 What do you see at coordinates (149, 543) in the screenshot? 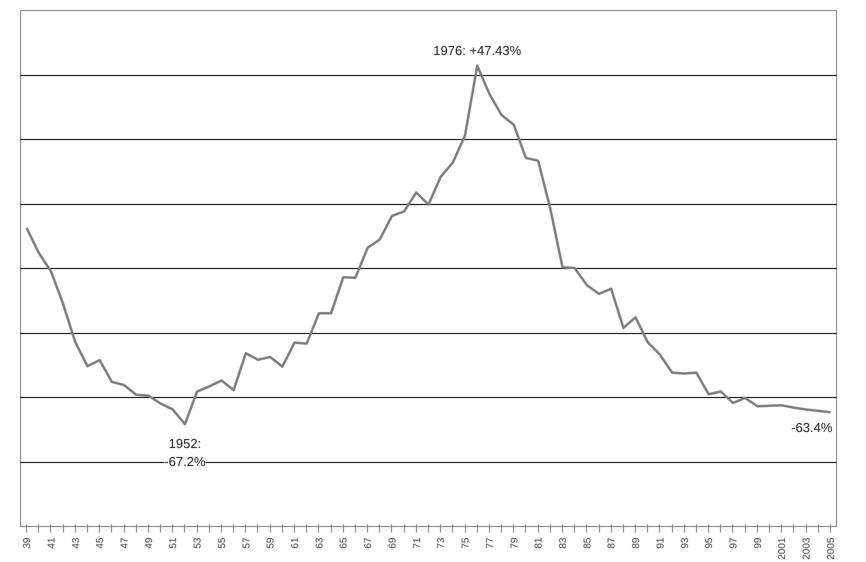
I see `x-tick-label: 49` at bounding box center [149, 543].